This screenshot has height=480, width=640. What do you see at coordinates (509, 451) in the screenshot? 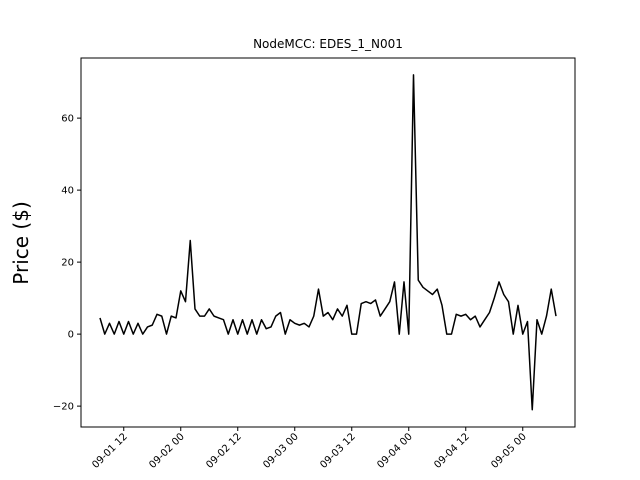
I see `x-tick-label: 09-05 00` at bounding box center [509, 451].